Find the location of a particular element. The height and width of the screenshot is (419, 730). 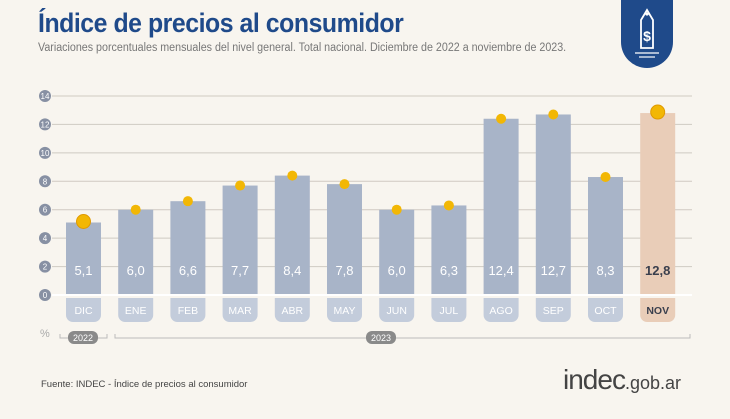

ytick-label: 0 is located at coordinates (45, 295).